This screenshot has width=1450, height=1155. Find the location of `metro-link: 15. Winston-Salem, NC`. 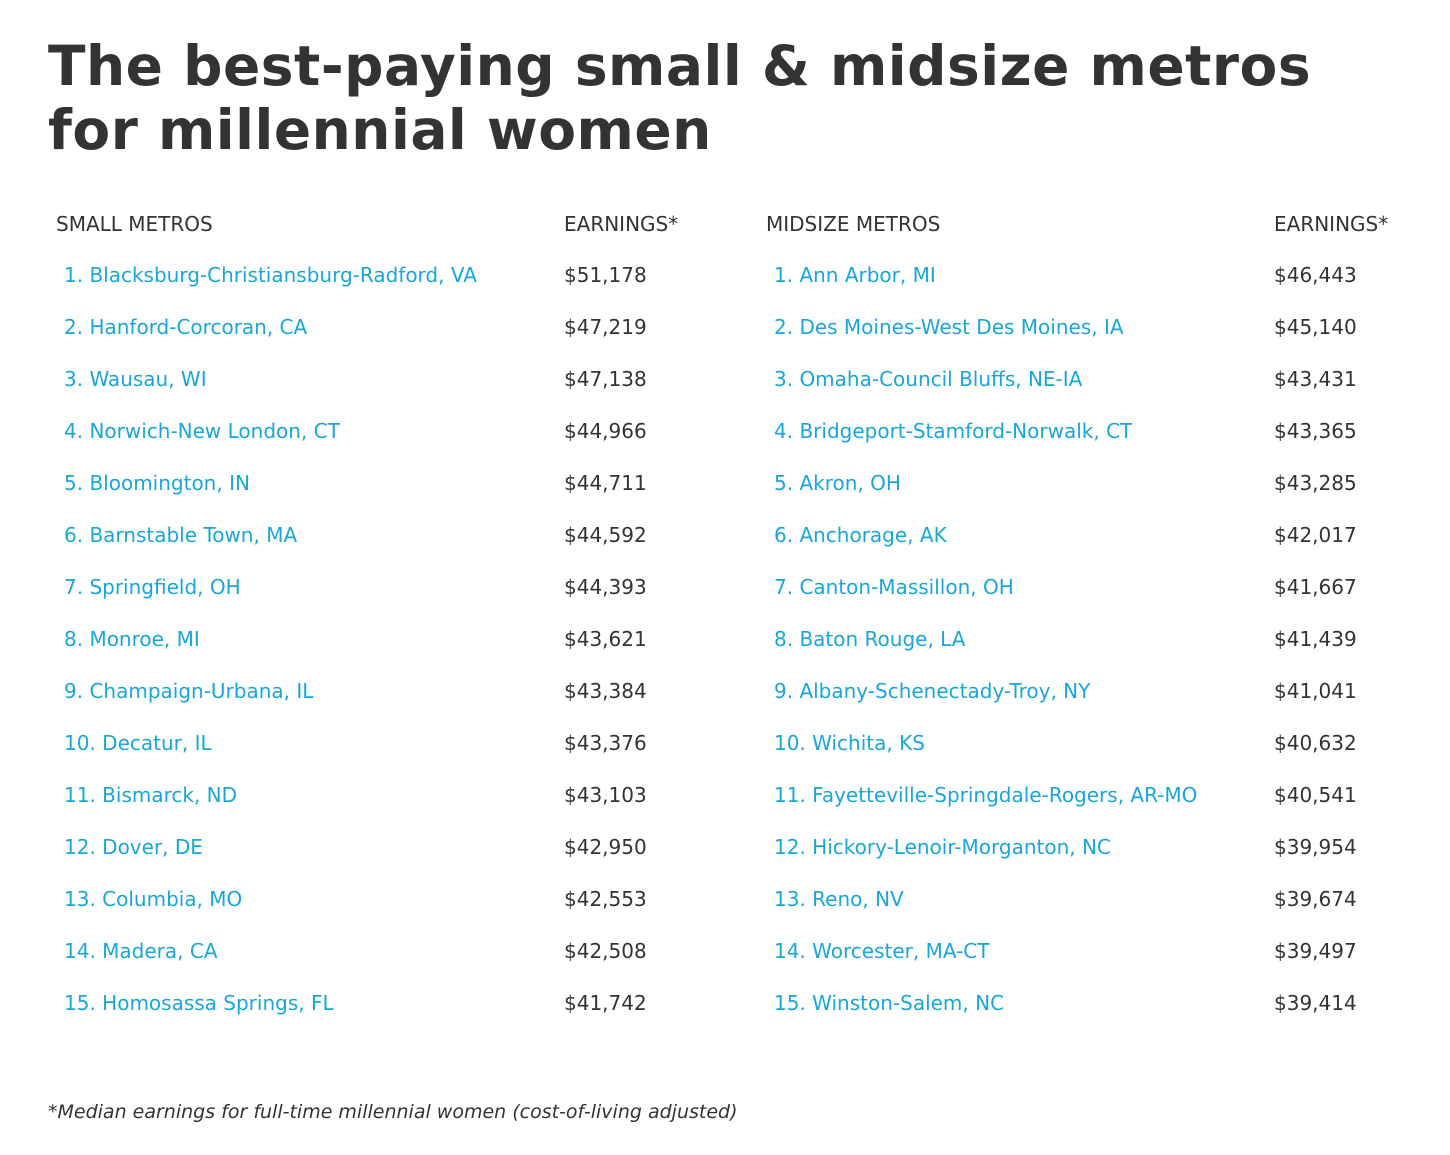

metro-link: 15. Winston-Salem, NC is located at coordinates (889, 1003).